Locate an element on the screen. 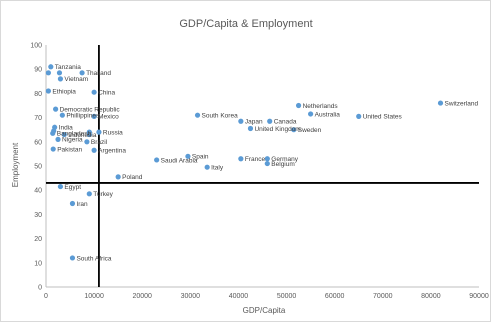  data-label: Saudi Arabia is located at coordinates (179, 160).